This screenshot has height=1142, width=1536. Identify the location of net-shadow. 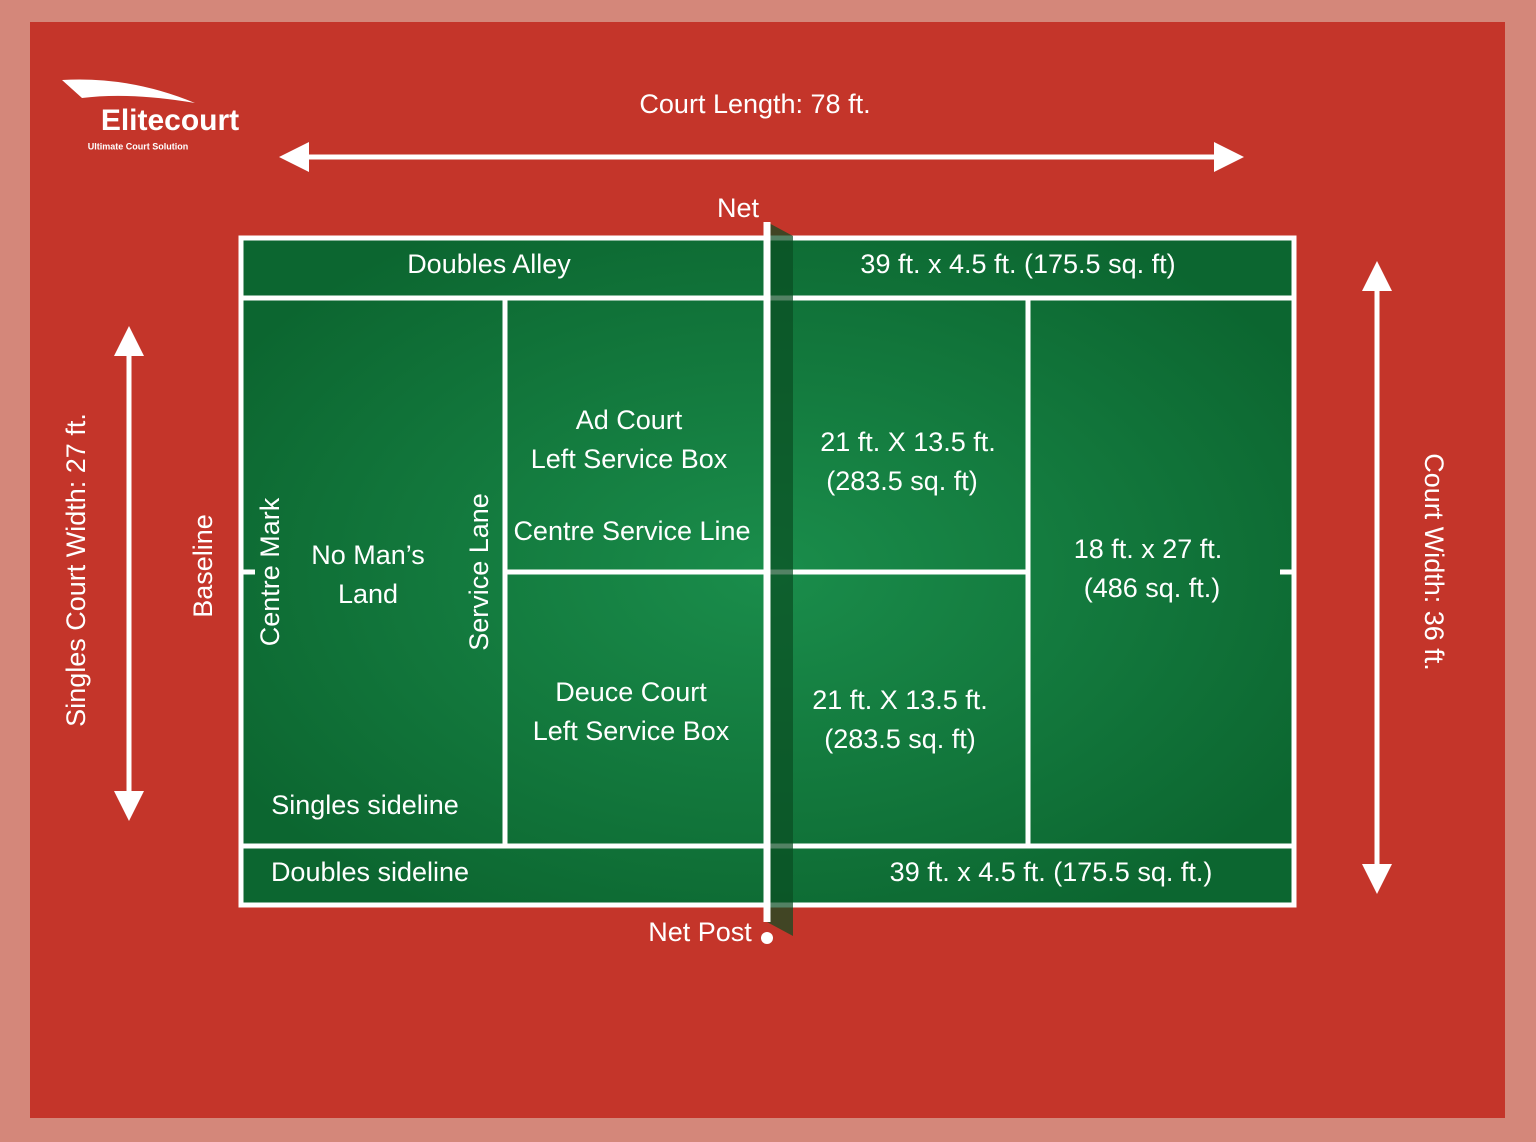
(780, 579).